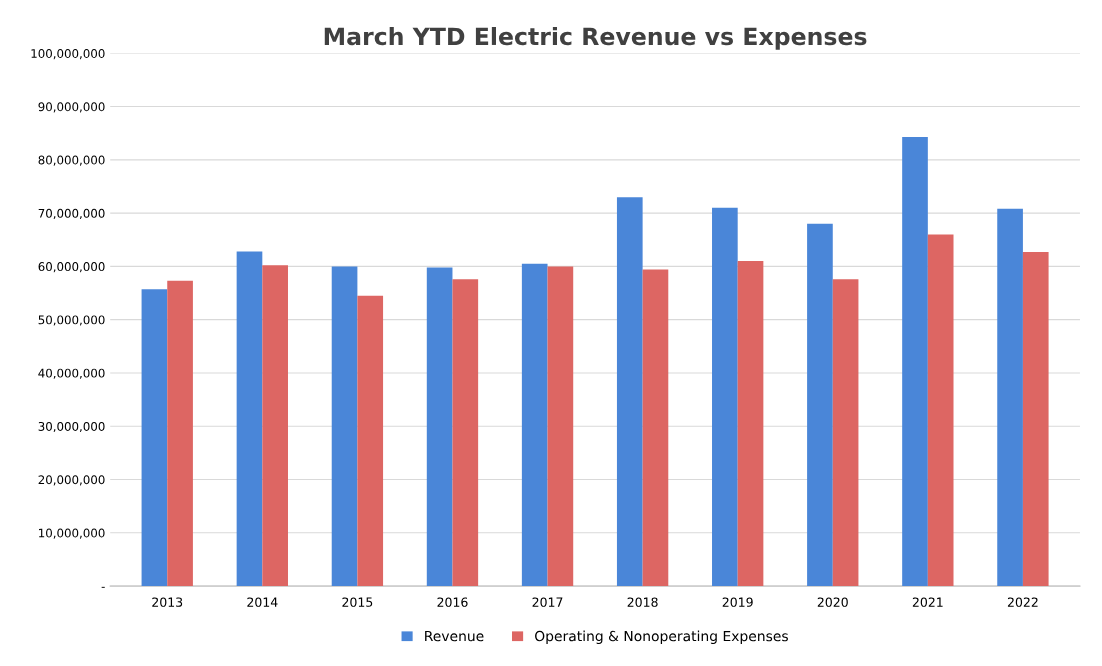 The width and height of the screenshot is (1102, 666). I want to click on legend-label: Revenue, so click(454, 636).